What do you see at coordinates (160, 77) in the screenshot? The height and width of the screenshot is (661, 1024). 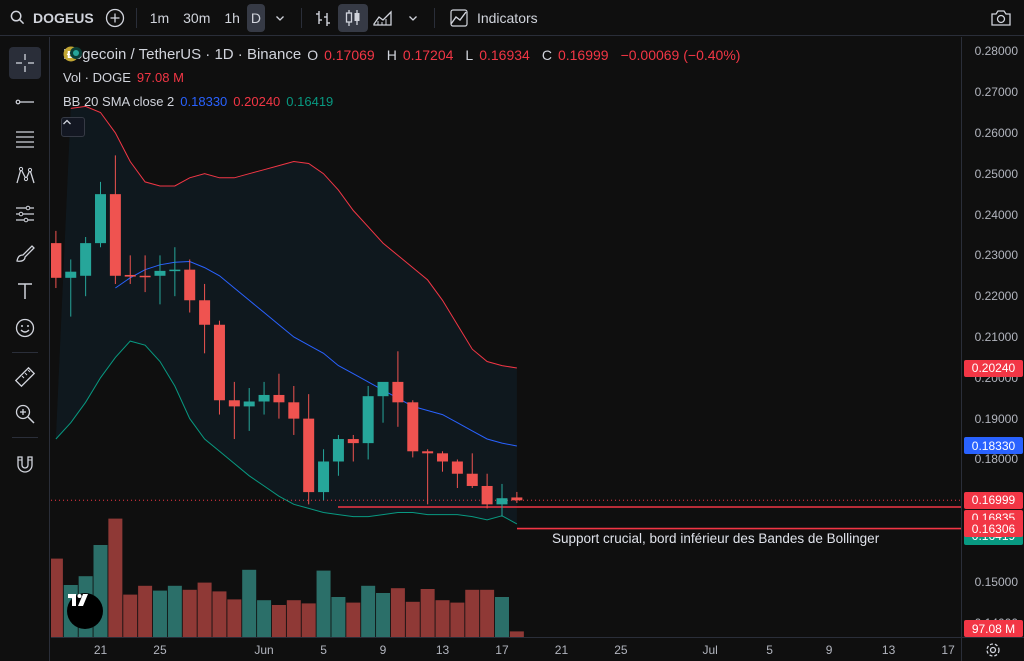 I see `volume-value: 97.08 M` at bounding box center [160, 77].